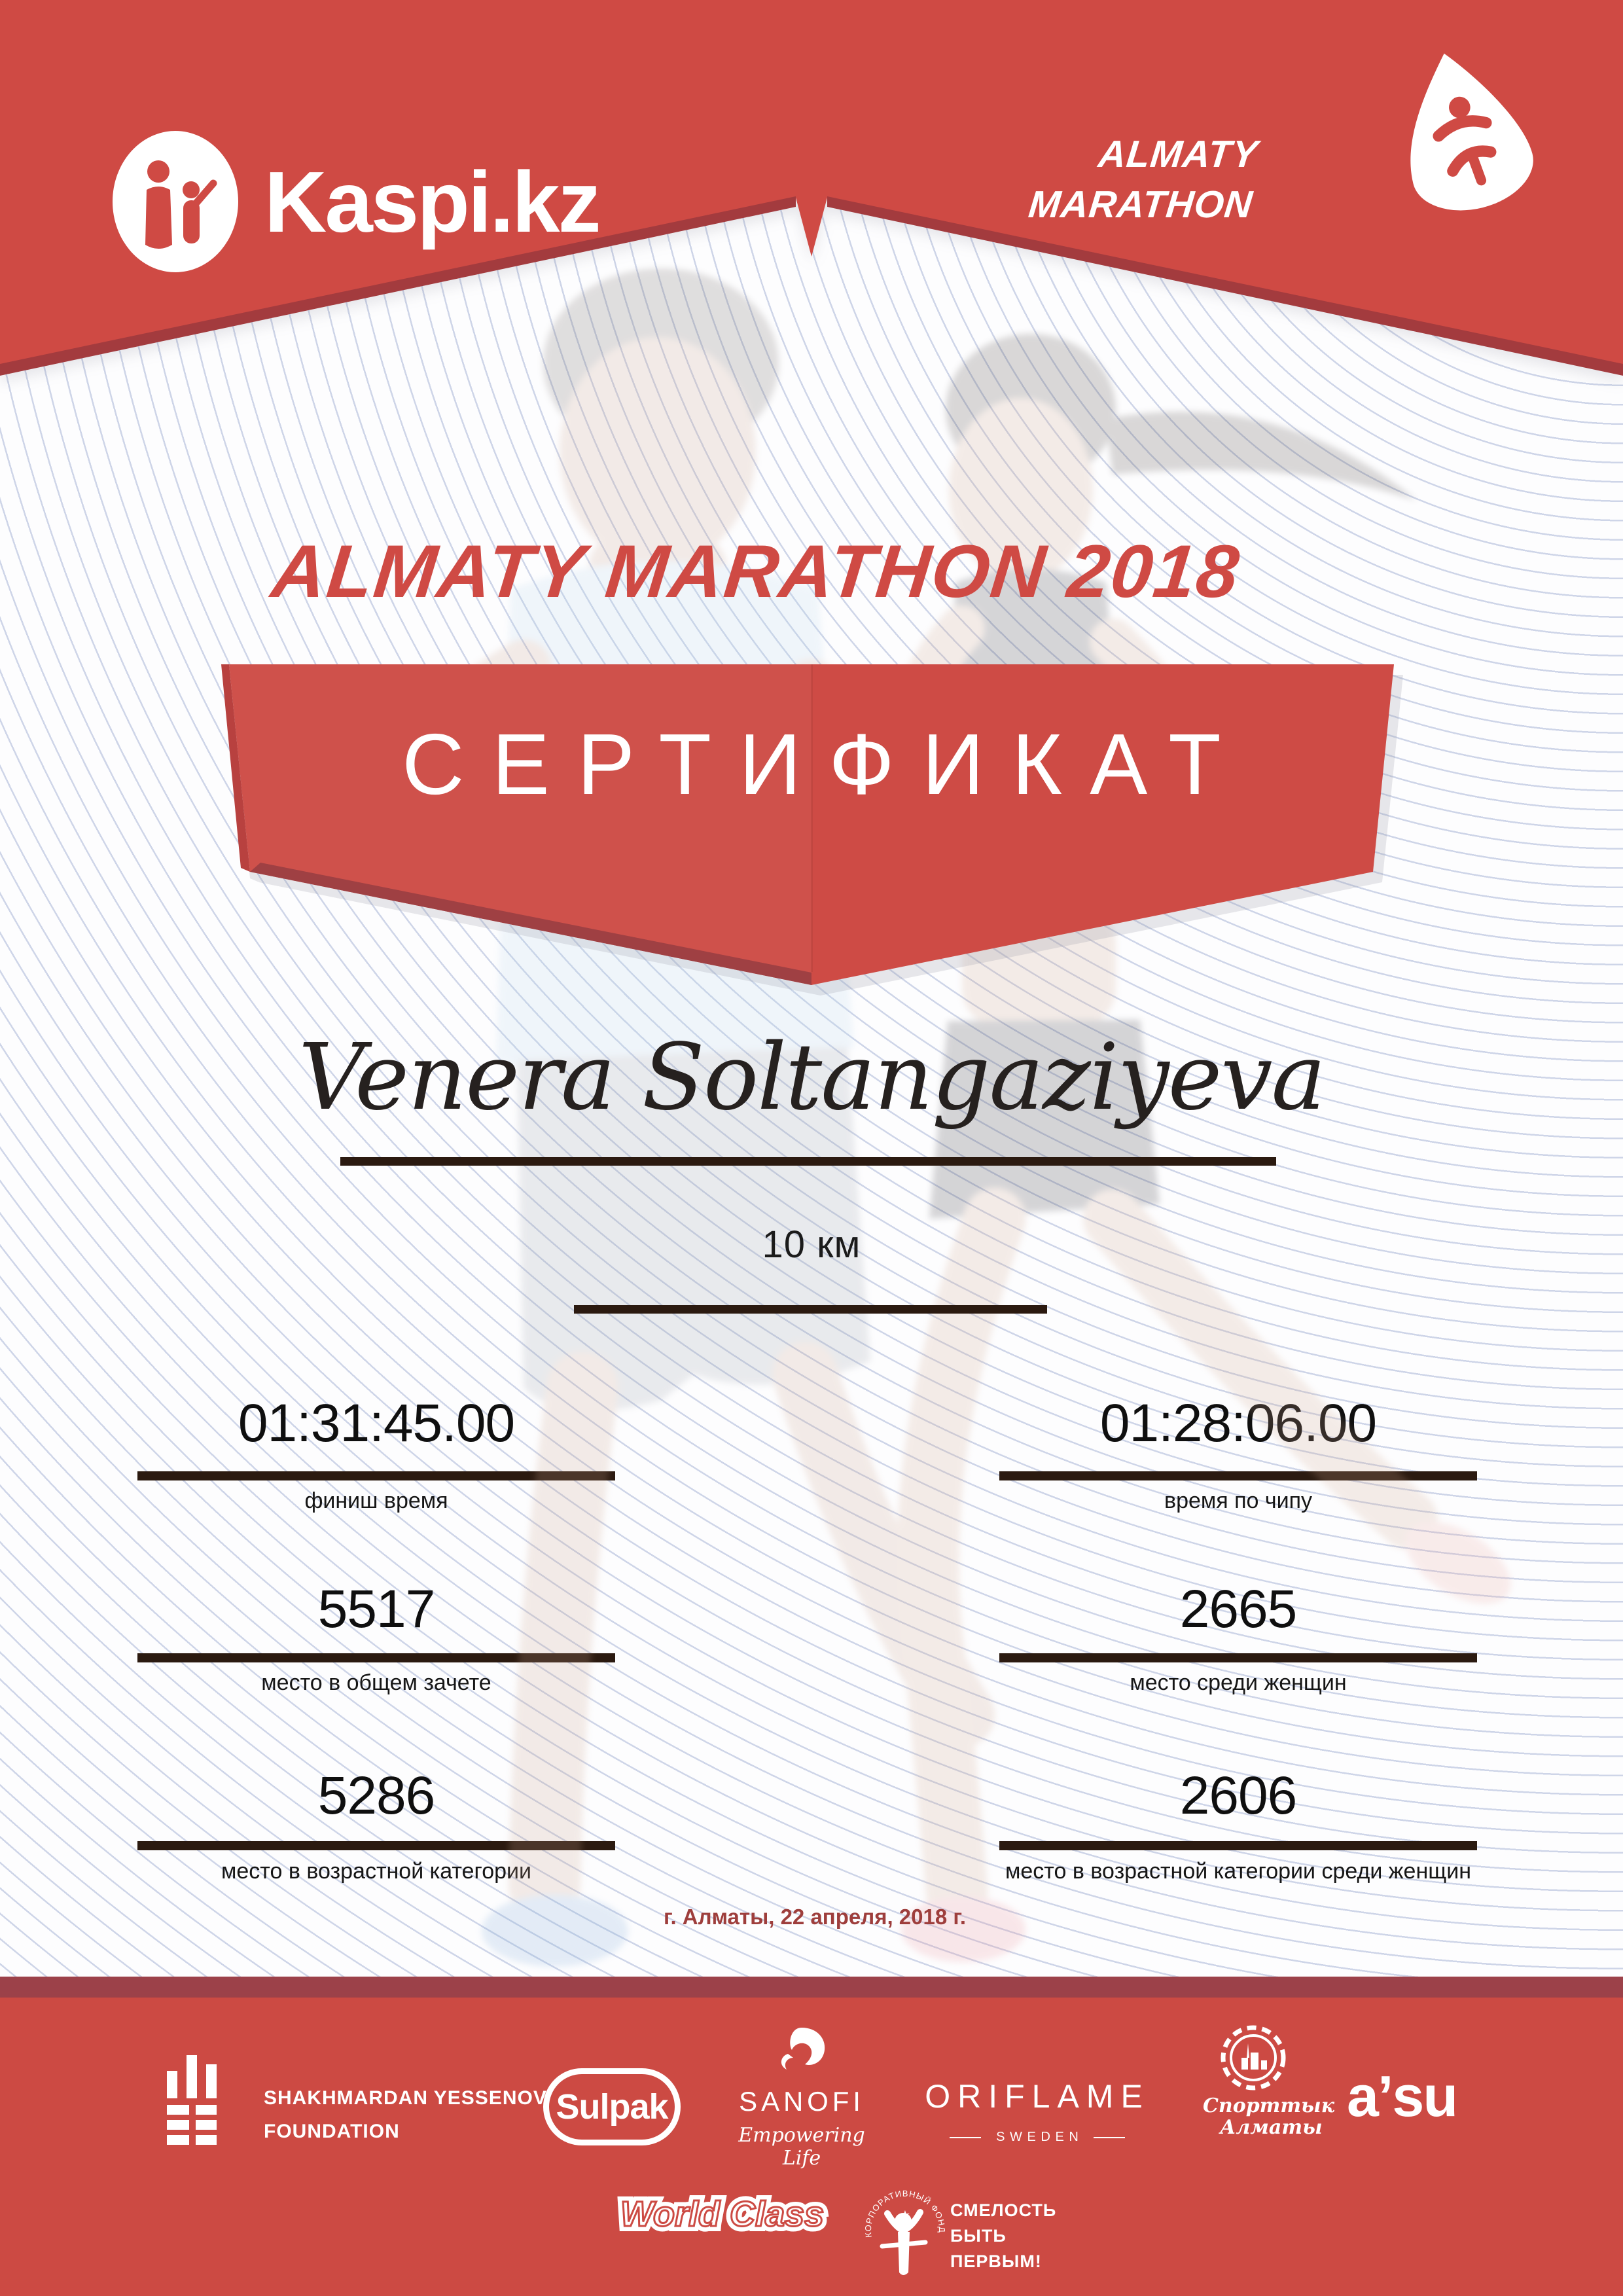 The image size is (1623, 2296). I want to click on chip-time-value: 01:28:06.00, so click(1238, 1423).